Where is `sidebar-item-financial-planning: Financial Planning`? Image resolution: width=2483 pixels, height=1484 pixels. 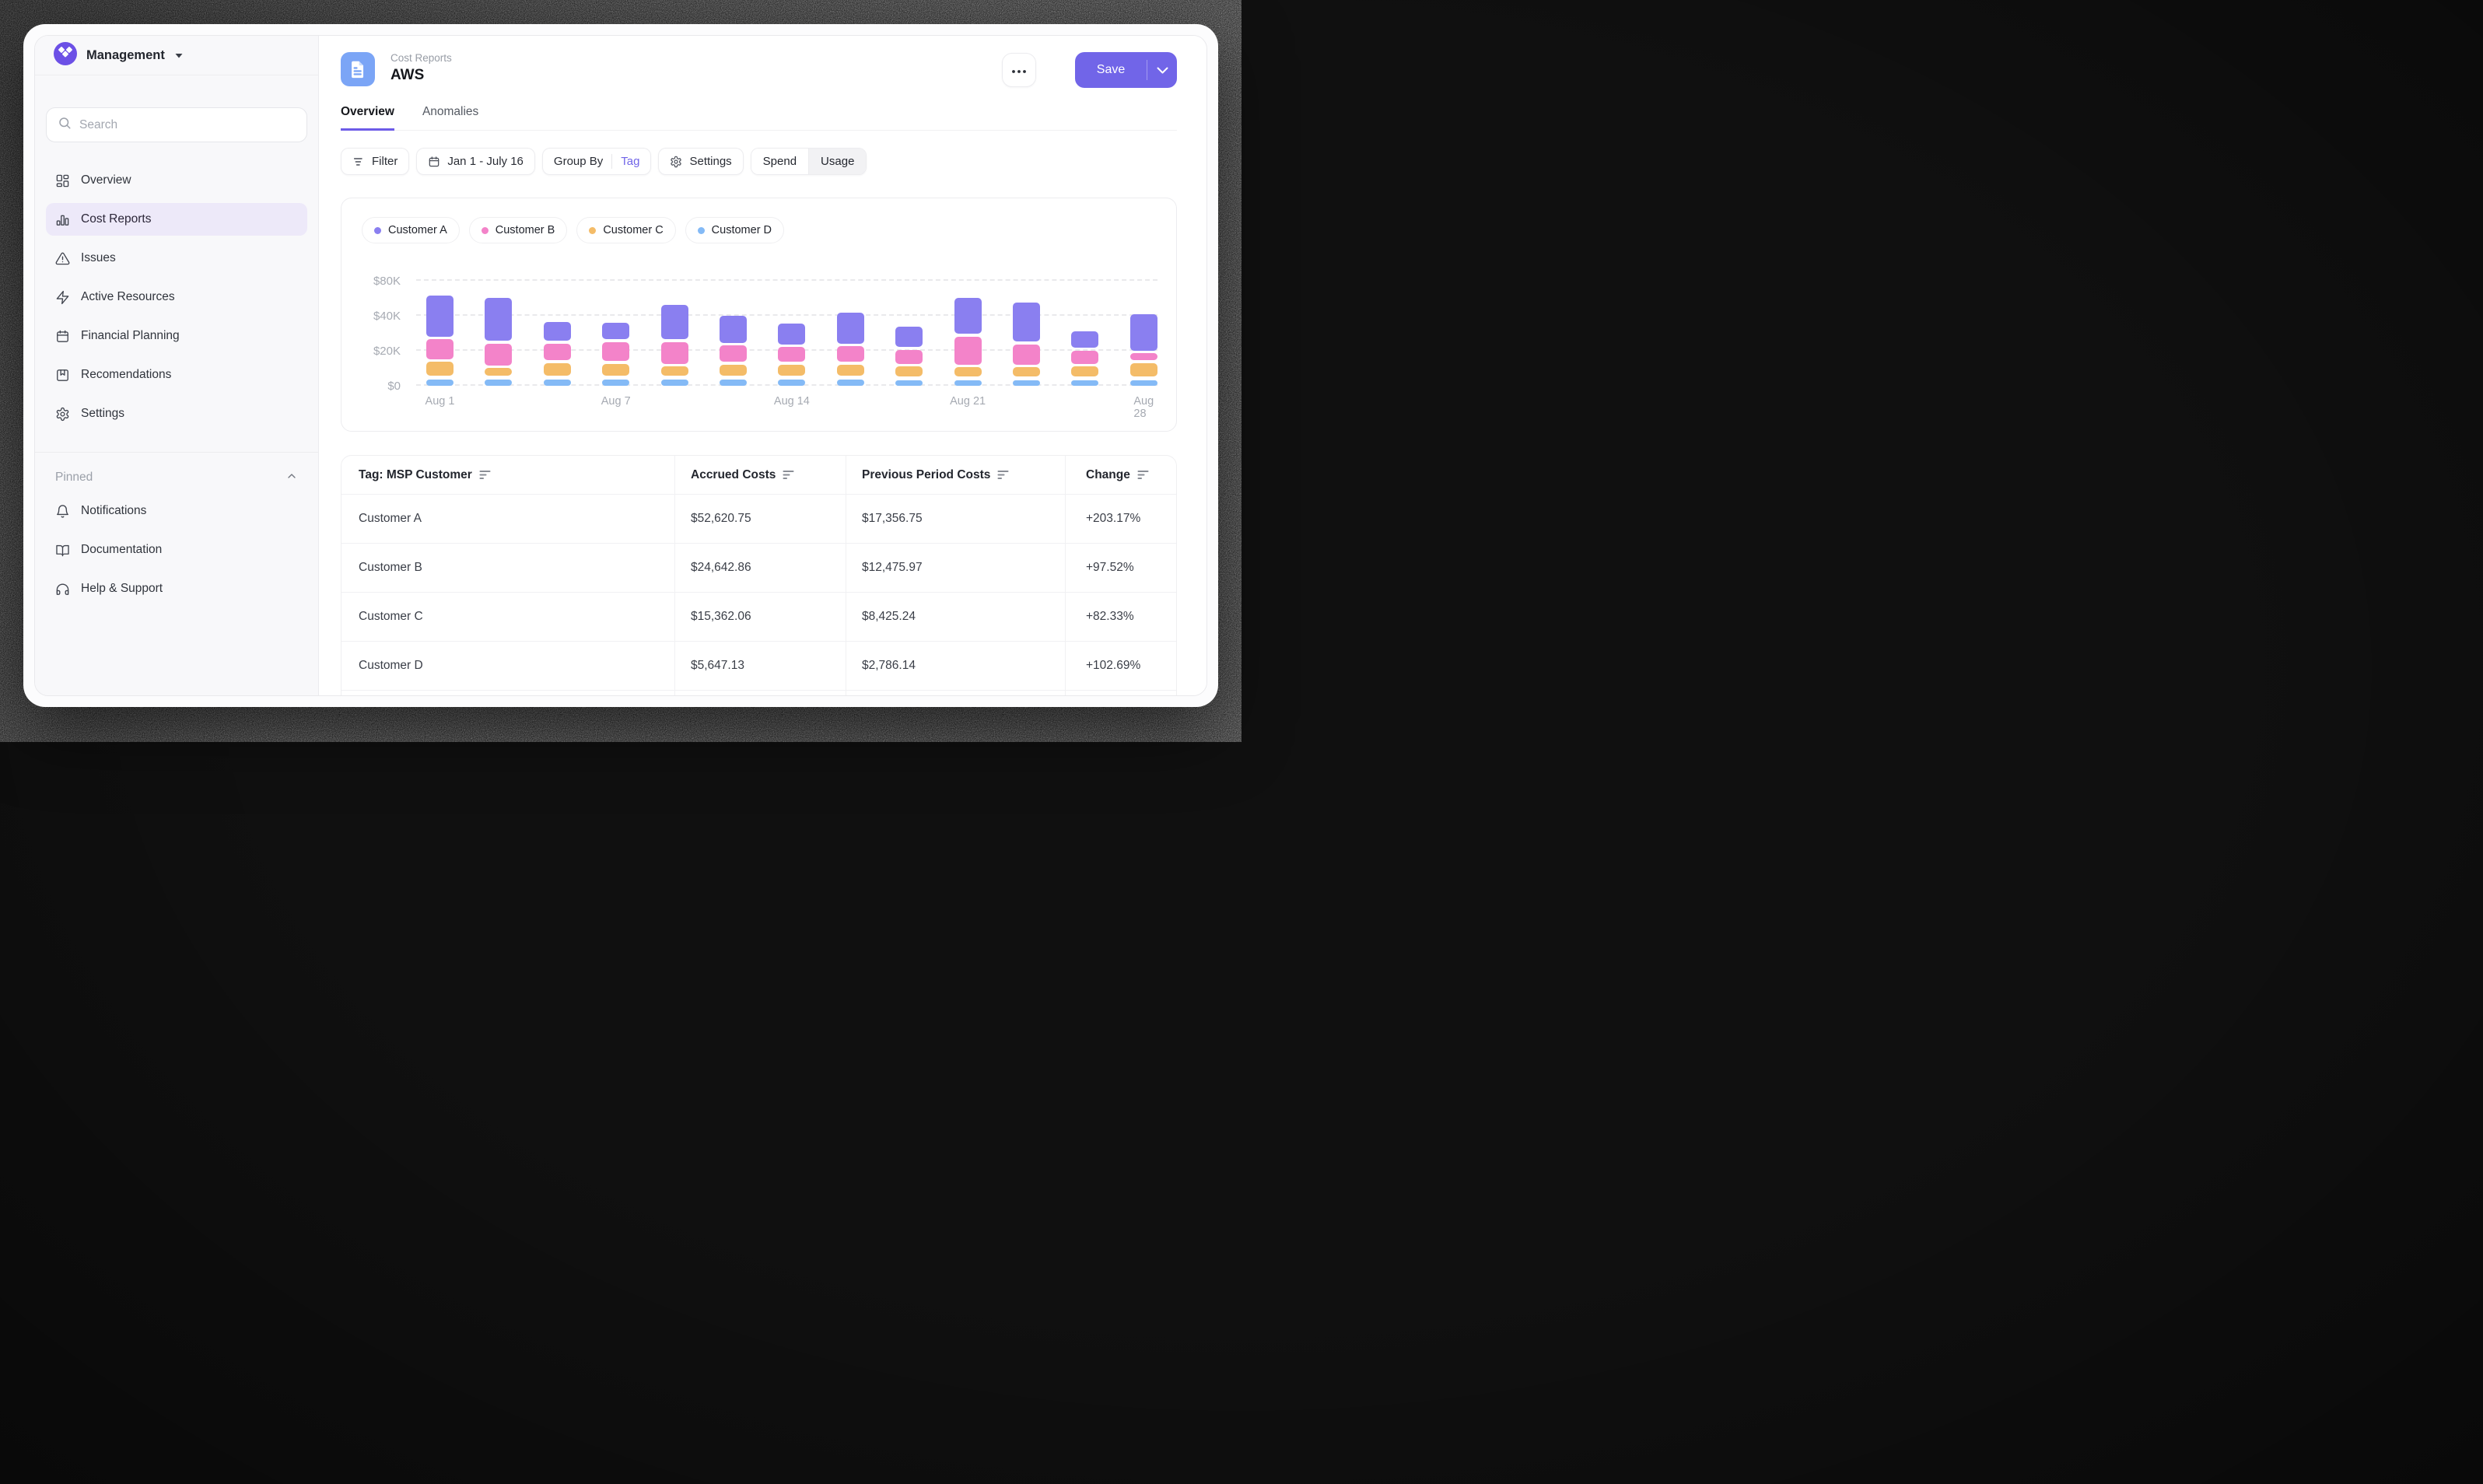
sidebar-item-financial-planning: Financial Planning is located at coordinates (177, 336).